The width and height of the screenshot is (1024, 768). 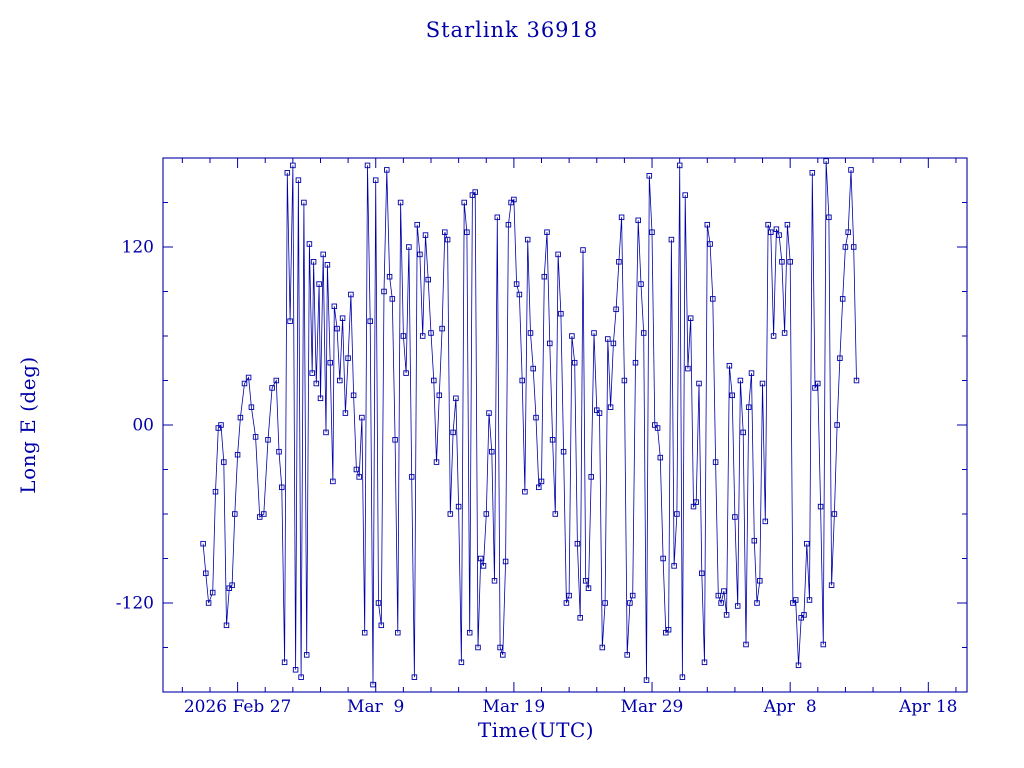 I want to click on x-tick-label: Mar 19, so click(x=514, y=707).